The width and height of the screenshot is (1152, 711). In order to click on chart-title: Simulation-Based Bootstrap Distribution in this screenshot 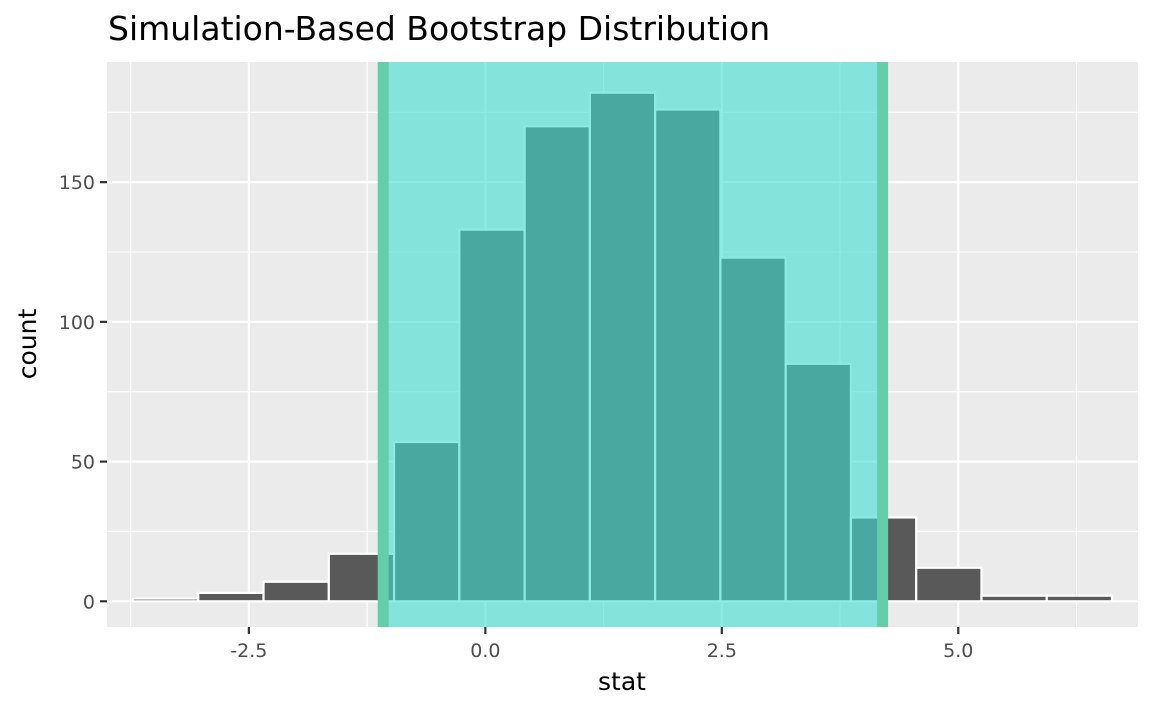, I will do `click(439, 28)`.